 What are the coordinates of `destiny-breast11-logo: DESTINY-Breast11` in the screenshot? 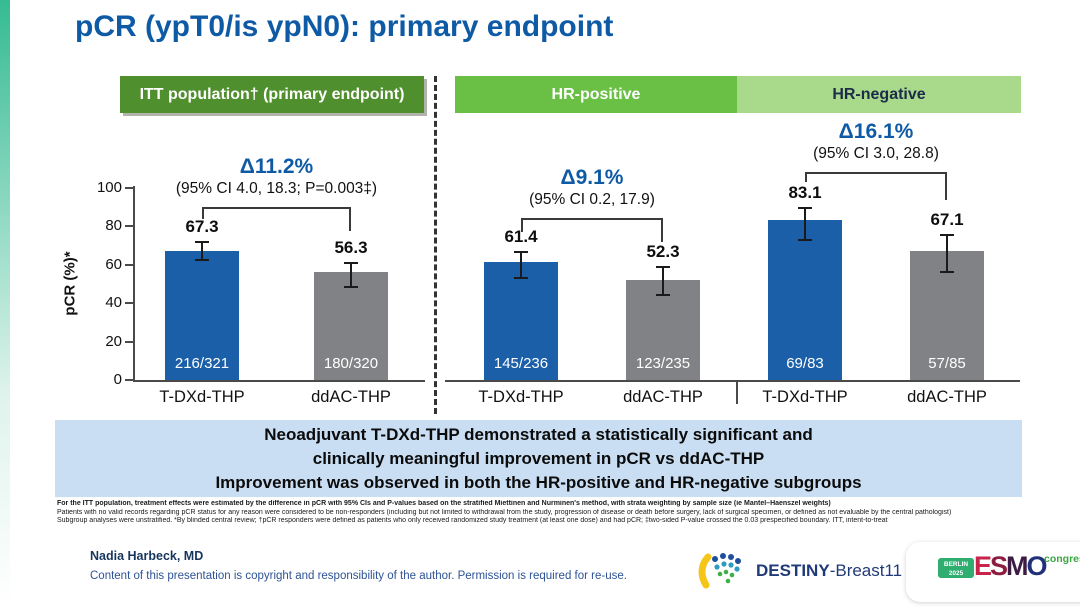 It's located at (800, 571).